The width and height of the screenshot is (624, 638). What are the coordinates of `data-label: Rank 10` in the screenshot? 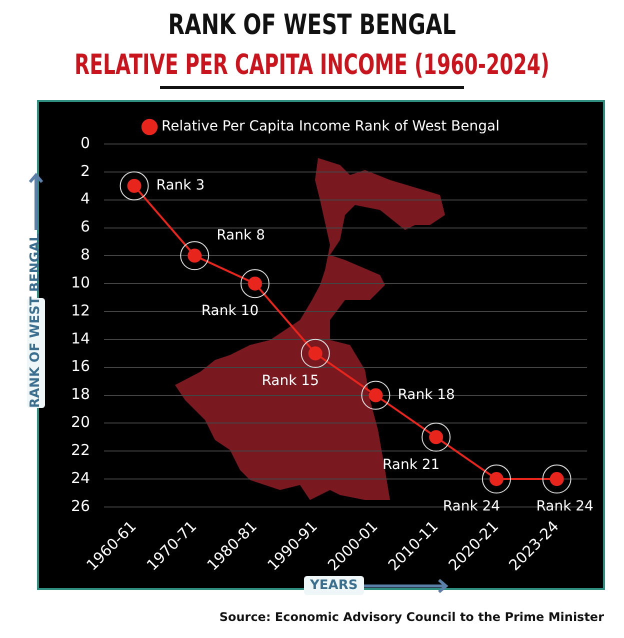 It's located at (230, 311).